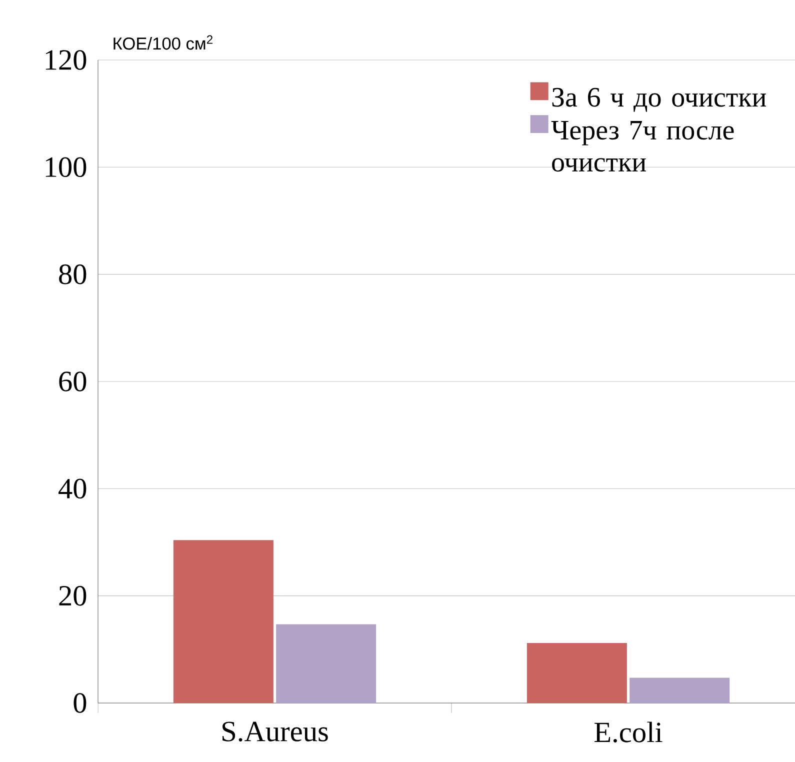 The height and width of the screenshot is (762, 795). I want to click on y-tick-label: 40, so click(72, 488).